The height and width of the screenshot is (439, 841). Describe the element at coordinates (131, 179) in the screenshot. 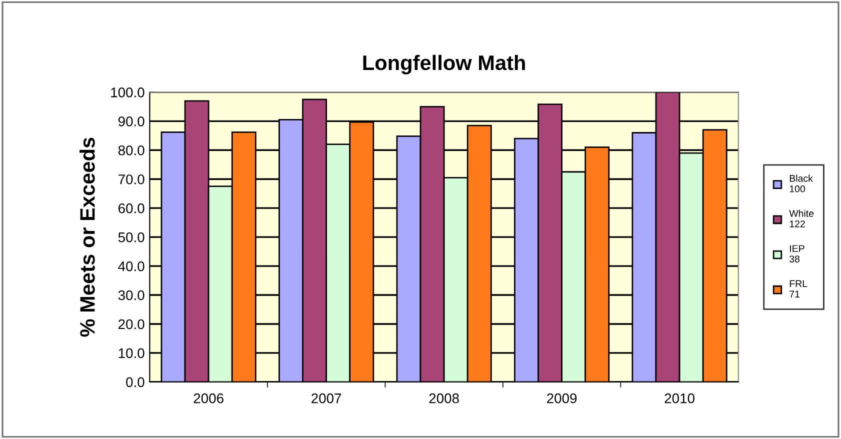

I see `y-tick-label: 70.0` at that location.